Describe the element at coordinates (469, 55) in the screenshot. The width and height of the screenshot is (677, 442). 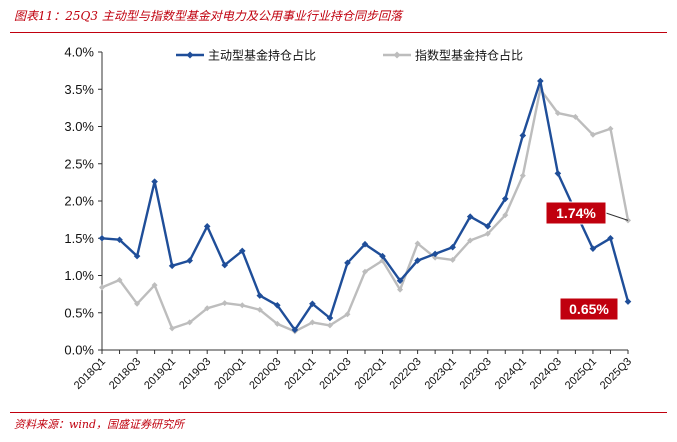
I see `legend-label: 指数型基金持仓占比` at that location.